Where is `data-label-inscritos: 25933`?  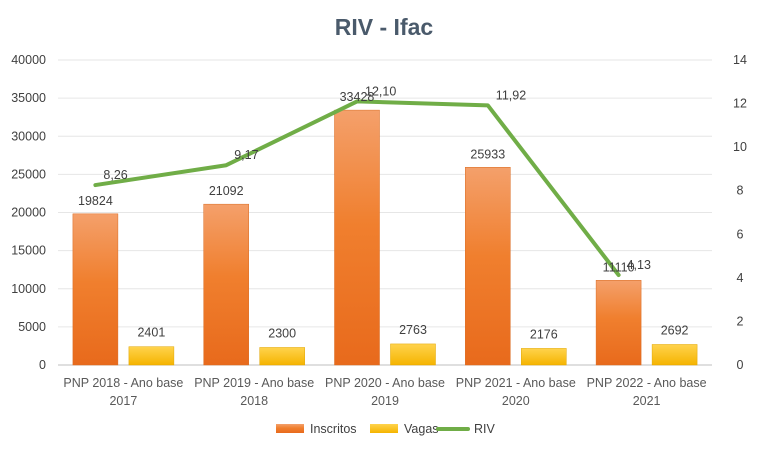 data-label-inscritos: 25933 is located at coordinates (487, 154).